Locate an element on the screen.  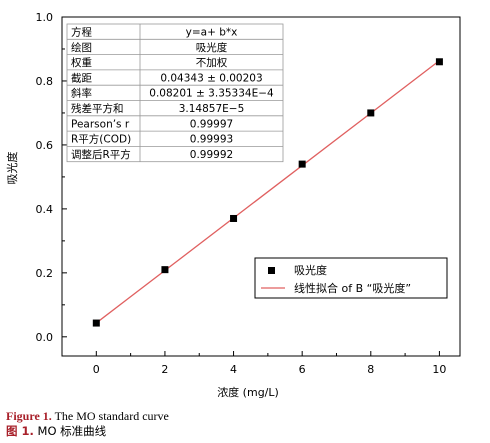
stats-row-label: Pearson’s r is located at coordinates (100, 124).